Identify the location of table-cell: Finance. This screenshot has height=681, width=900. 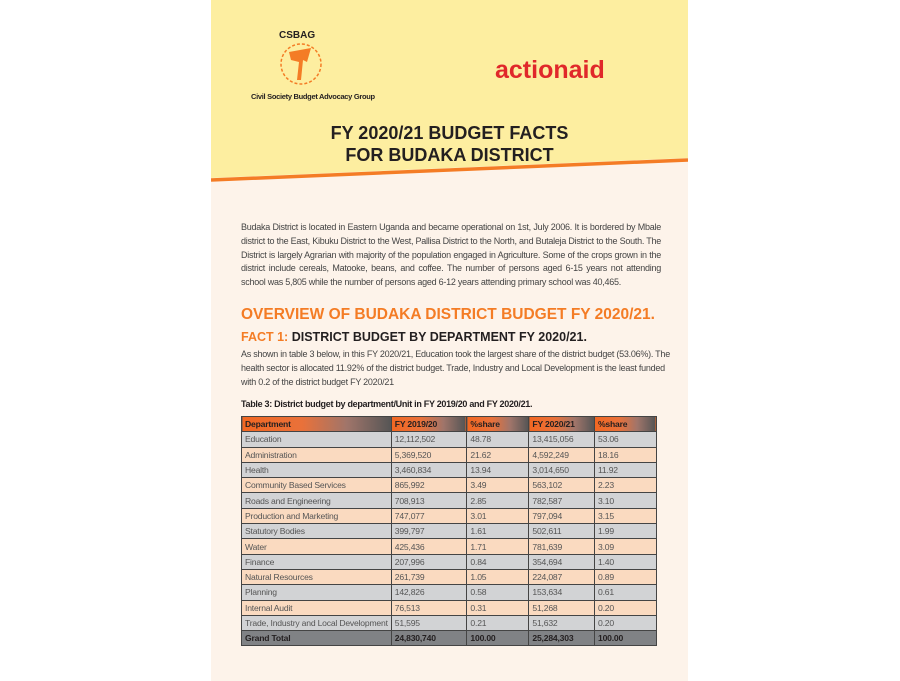
(316, 561).